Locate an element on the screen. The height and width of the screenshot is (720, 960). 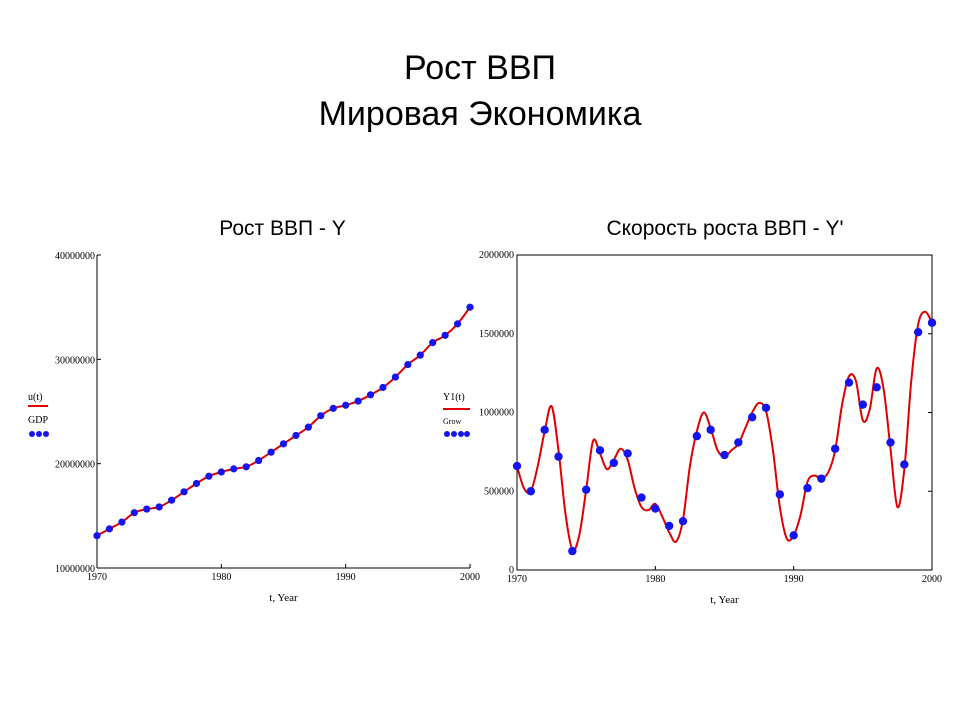
chart1-x-axis-label: t, Year is located at coordinates (283, 598).